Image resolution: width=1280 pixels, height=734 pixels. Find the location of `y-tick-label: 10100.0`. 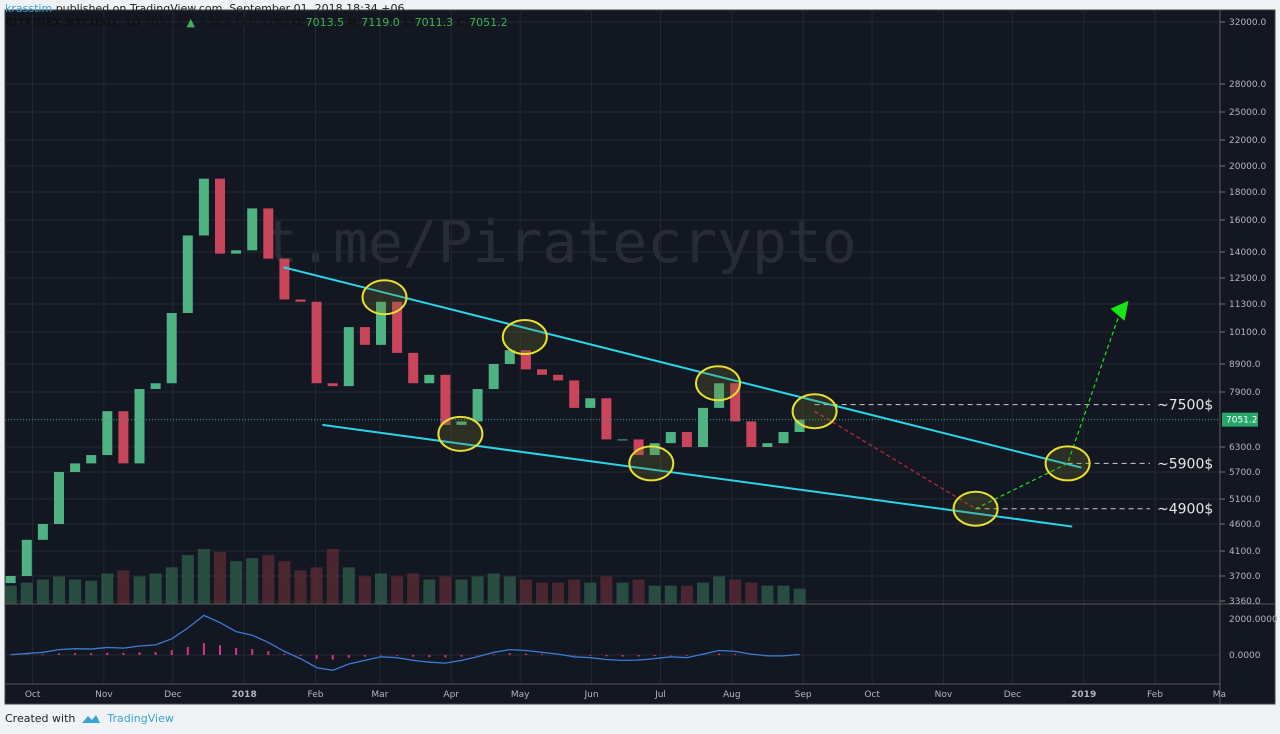

y-tick-label: 10100.0 is located at coordinates (1247, 333).